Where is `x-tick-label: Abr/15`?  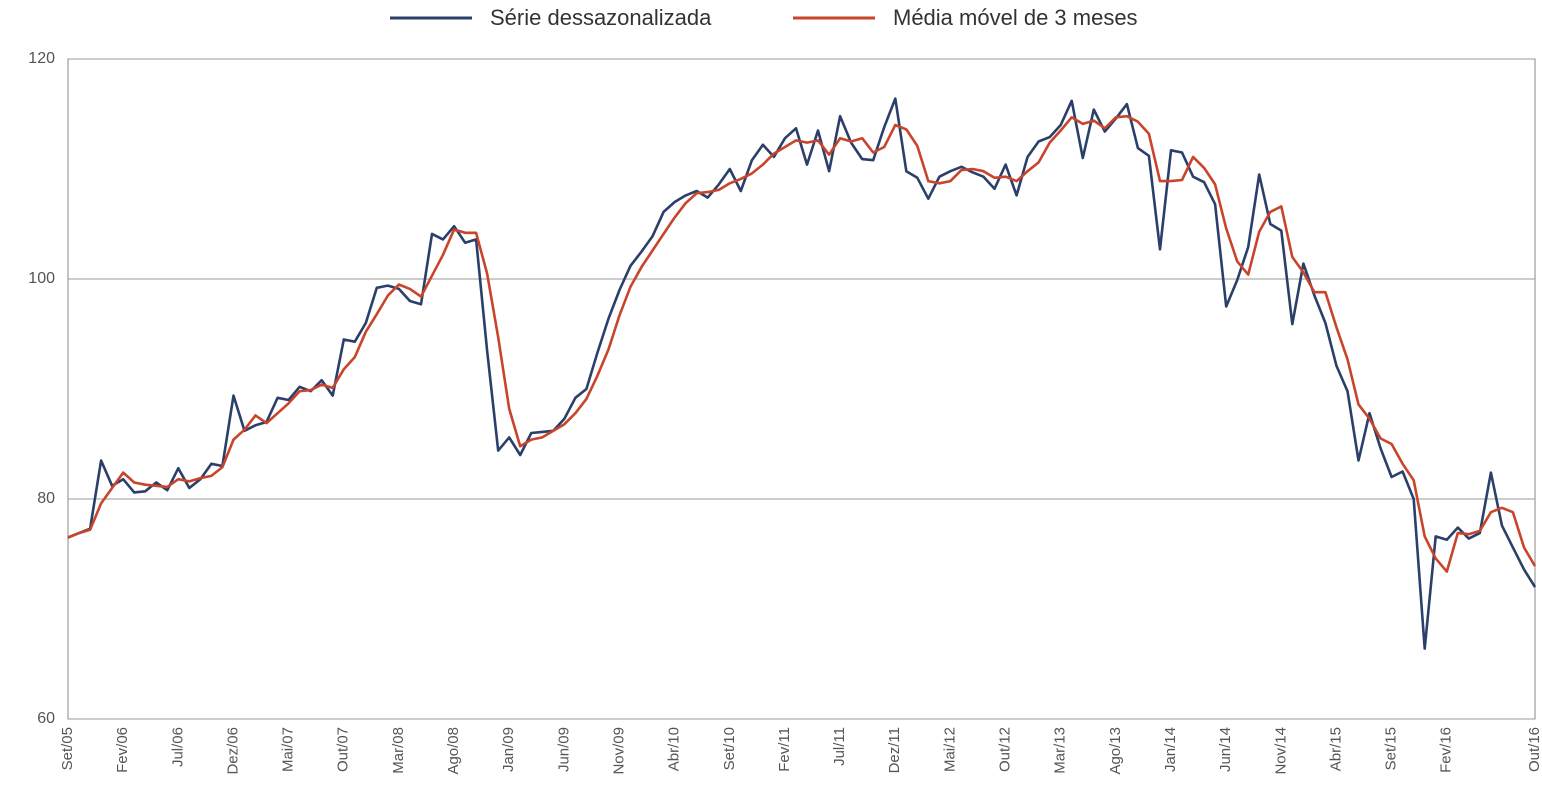
x-tick-label: Abr/15 is located at coordinates (1335, 749).